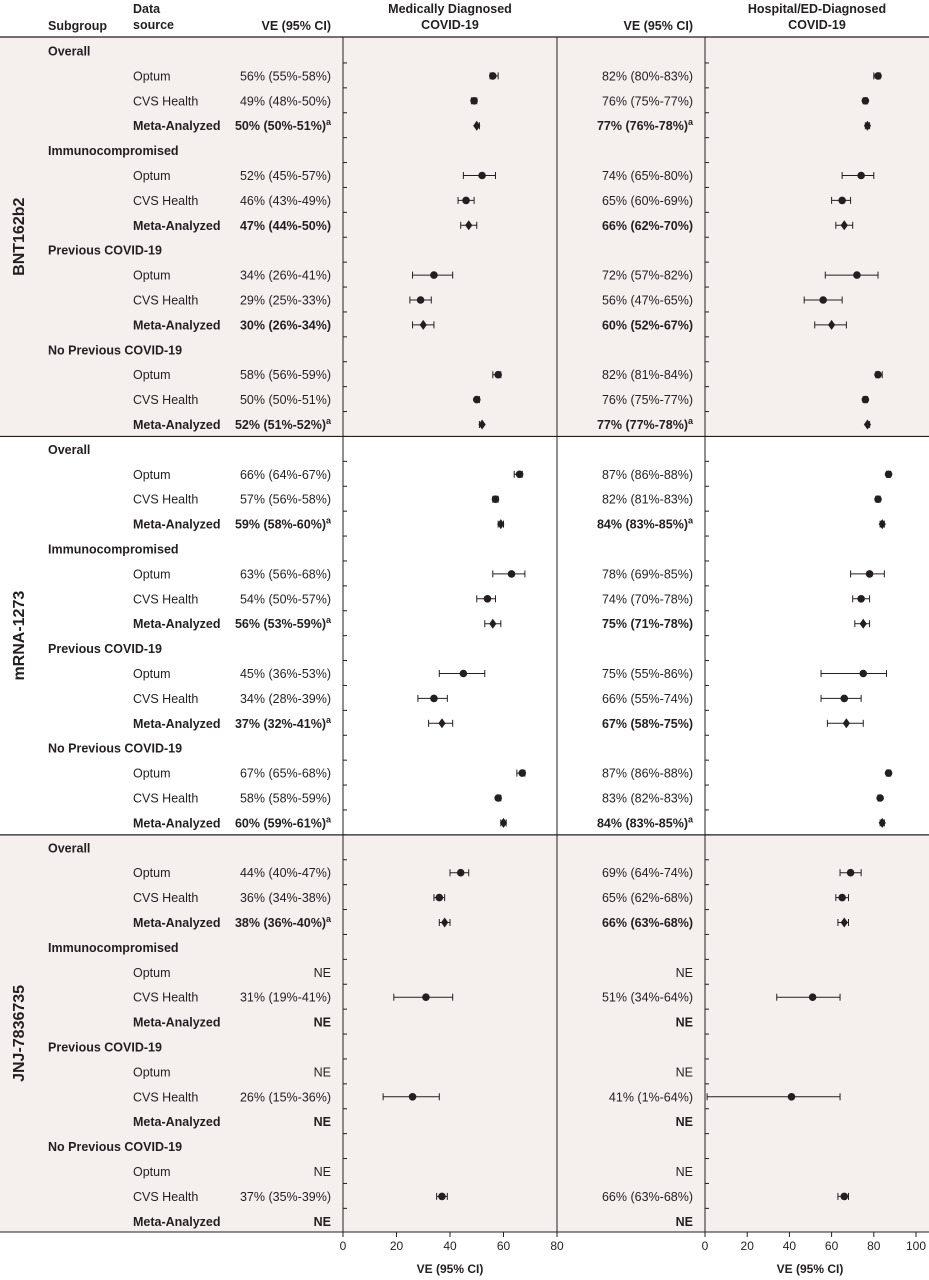  What do you see at coordinates (647, 574) in the screenshot?
I see `hosp-ve-text-value: 78% (69%-85%)` at bounding box center [647, 574].